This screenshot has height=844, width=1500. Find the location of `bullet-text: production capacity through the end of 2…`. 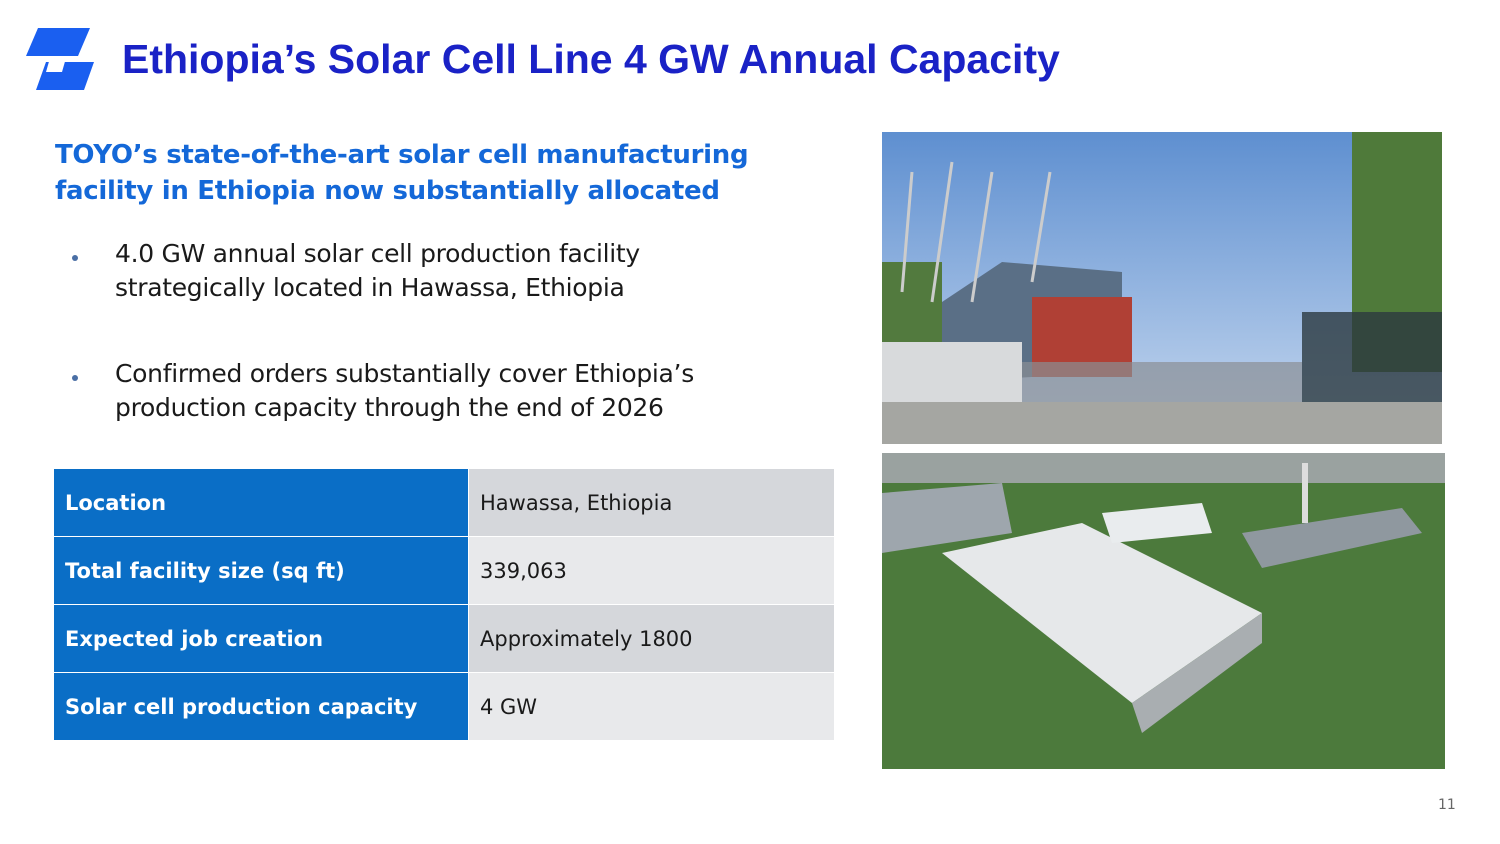

bullet-text: production capacity through the end of 2… is located at coordinates (389, 407).